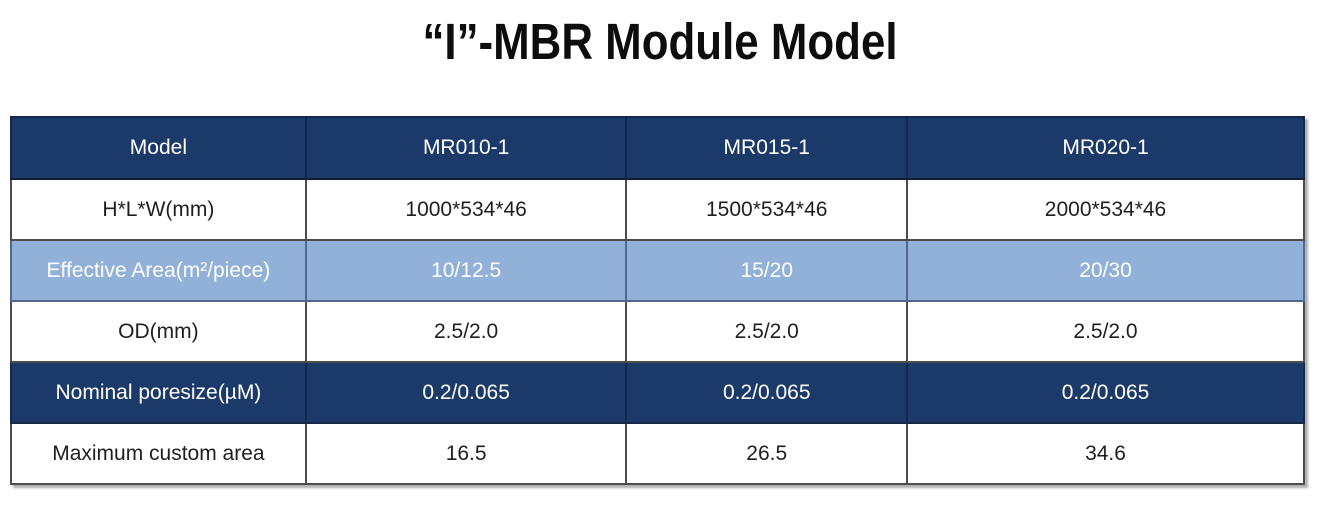 The height and width of the screenshot is (525, 1320). What do you see at coordinates (466, 453) in the screenshot?
I see `cell-value: 16.5` at bounding box center [466, 453].